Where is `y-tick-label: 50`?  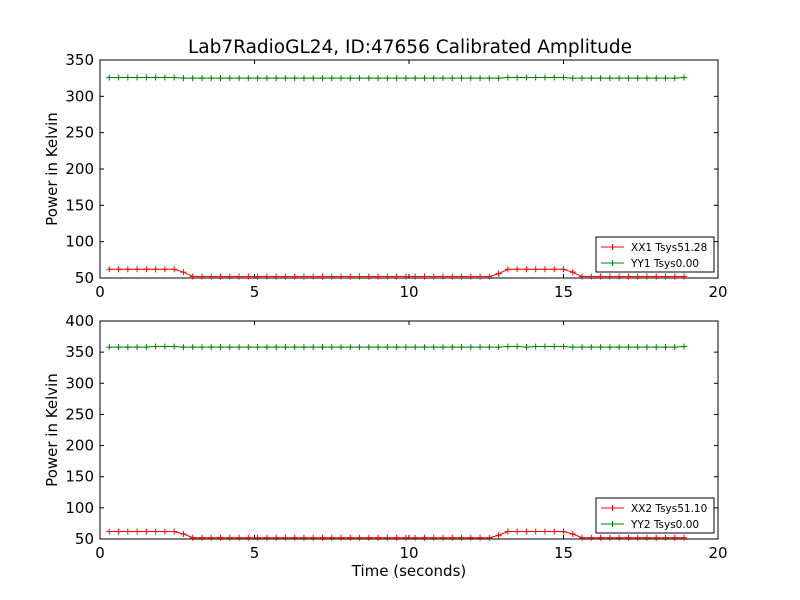
y-tick-label: 50 is located at coordinates (84, 539).